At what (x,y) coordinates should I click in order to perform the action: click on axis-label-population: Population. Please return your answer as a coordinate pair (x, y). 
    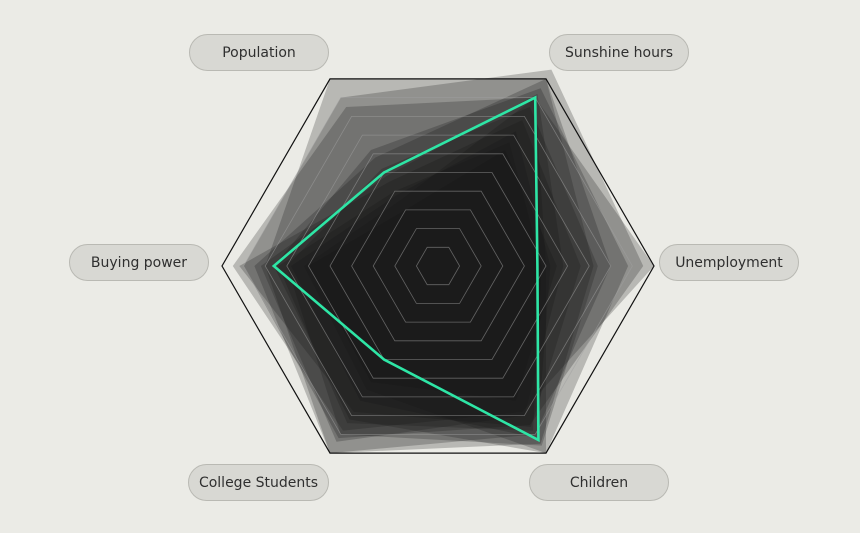
    Looking at the image, I should click on (259, 52).